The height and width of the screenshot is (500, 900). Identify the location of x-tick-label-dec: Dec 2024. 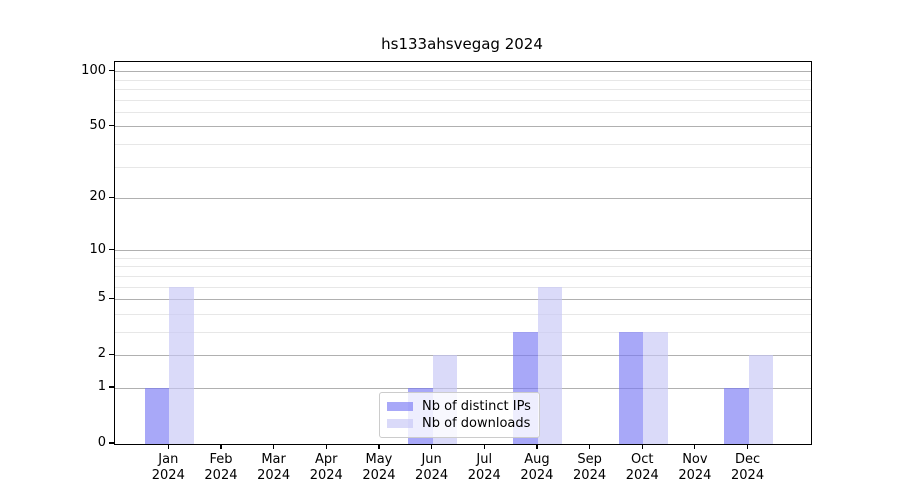
(748, 467).